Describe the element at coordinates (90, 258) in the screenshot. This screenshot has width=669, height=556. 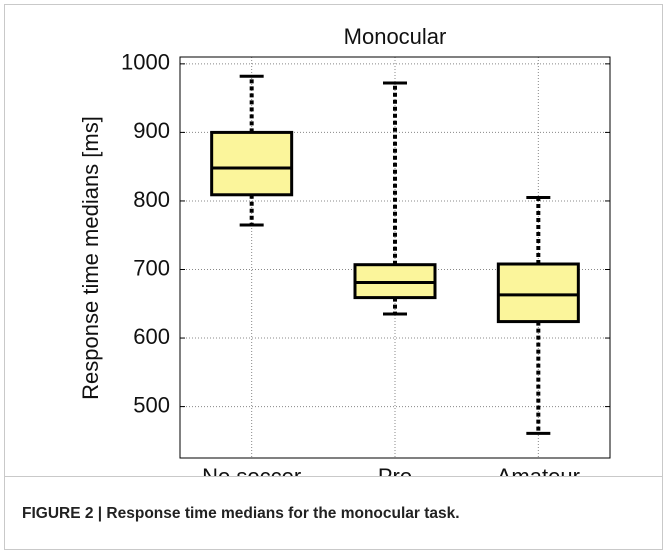
I see `y-axis-label: Response time medians [ms]` at that location.